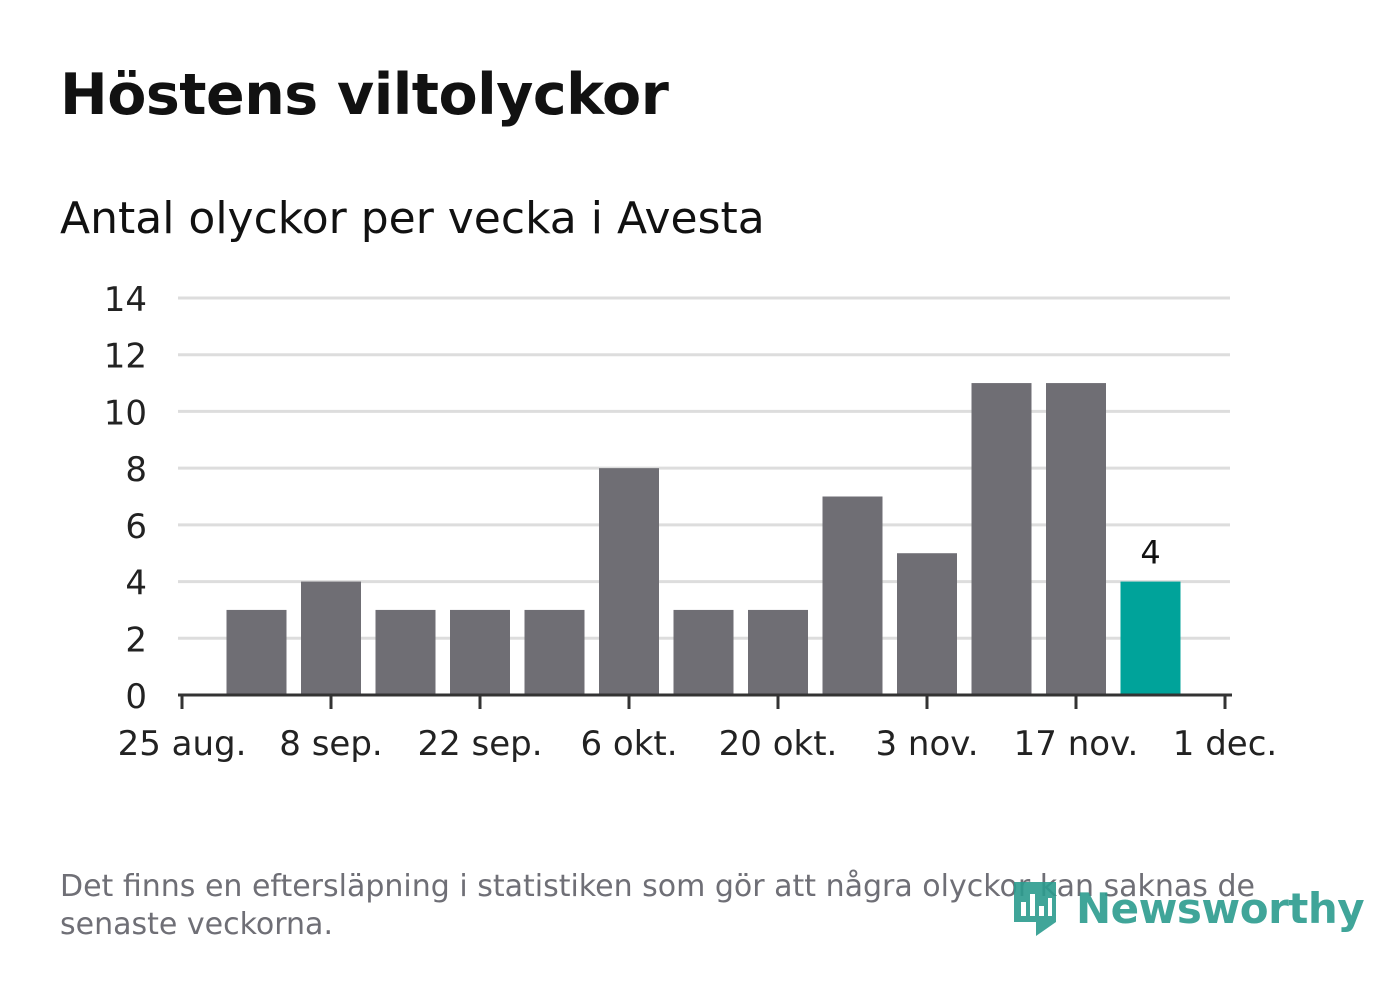  I want to click on x-tick-label: 25 aug., so click(182, 744).